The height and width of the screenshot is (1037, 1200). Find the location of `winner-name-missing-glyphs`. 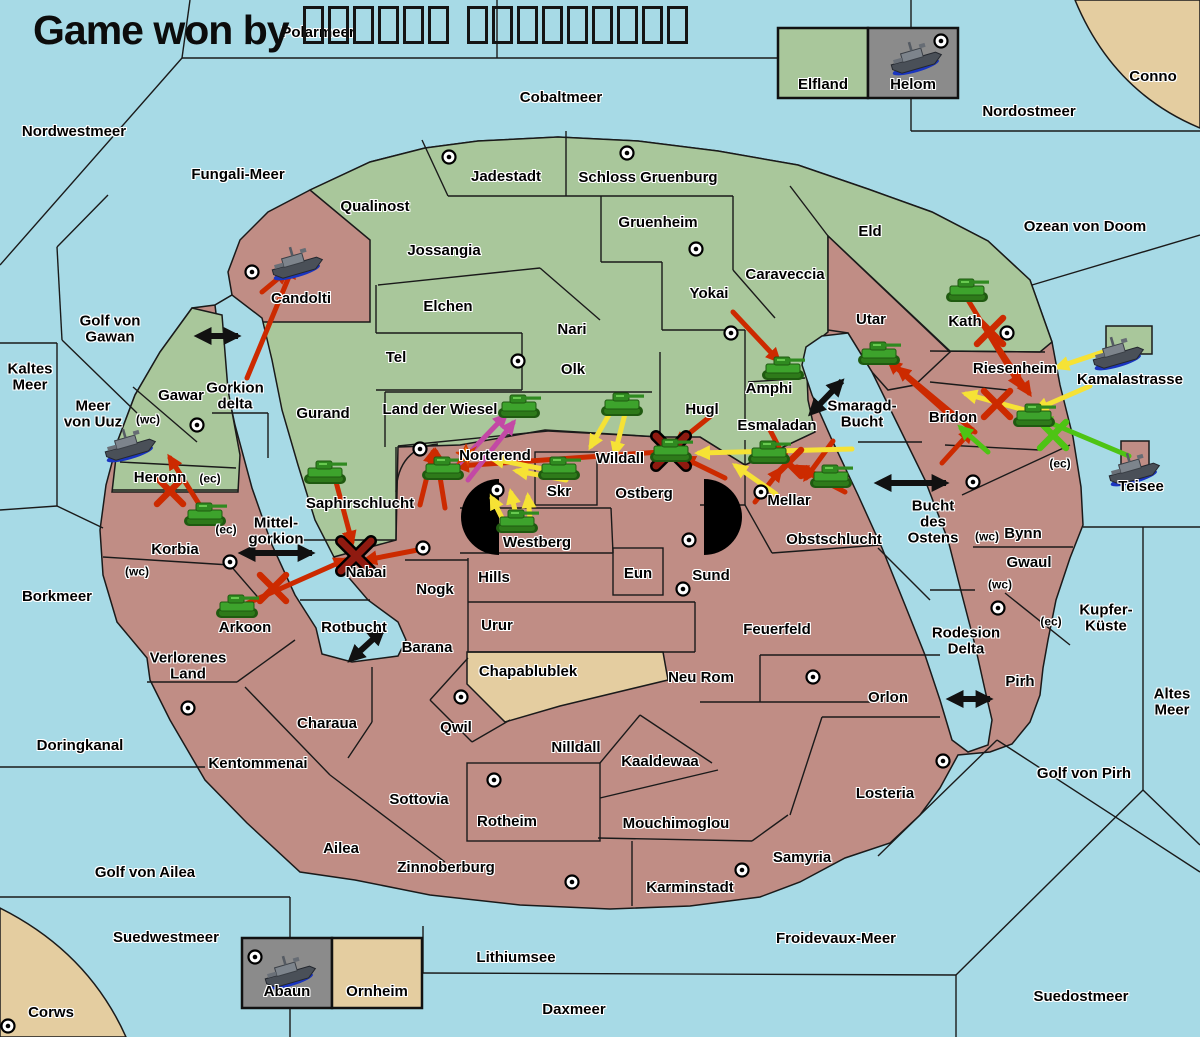

winner-name-missing-glyphs is located at coordinates (490, 30).